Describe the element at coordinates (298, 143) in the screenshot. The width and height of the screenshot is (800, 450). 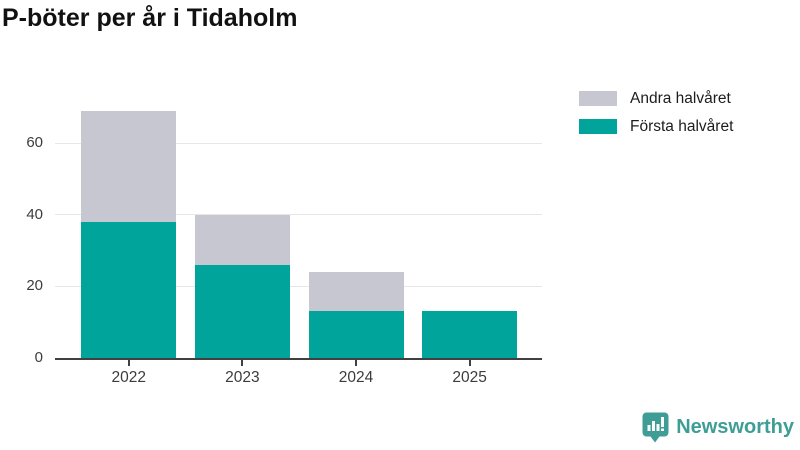
I see `gridline-y60` at that location.